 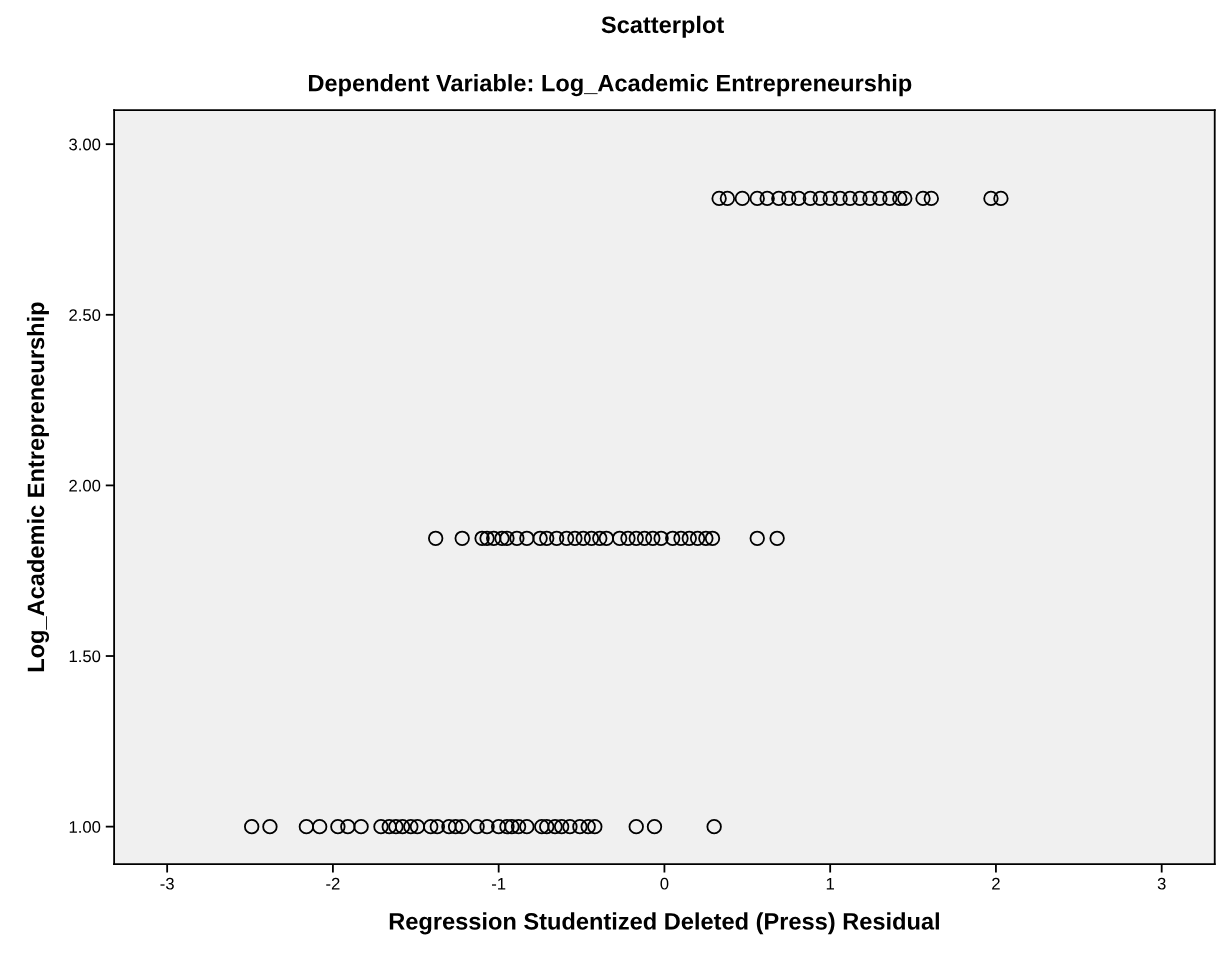 What do you see at coordinates (167, 883) in the screenshot?
I see `x-tick-label: -3` at bounding box center [167, 883].